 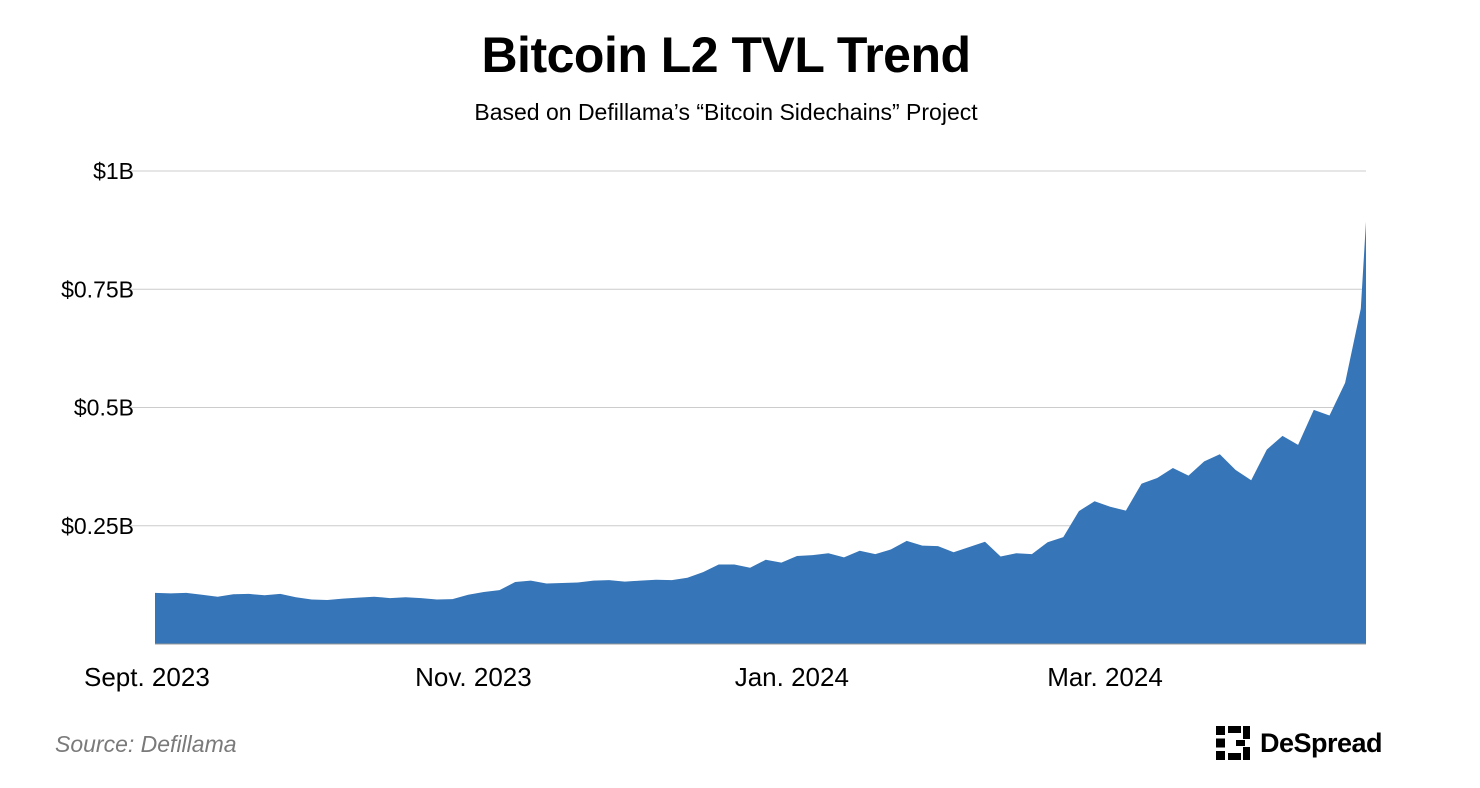 What do you see at coordinates (726, 55) in the screenshot?
I see `chart-title: Bitcoin L2 TVL Trend` at bounding box center [726, 55].